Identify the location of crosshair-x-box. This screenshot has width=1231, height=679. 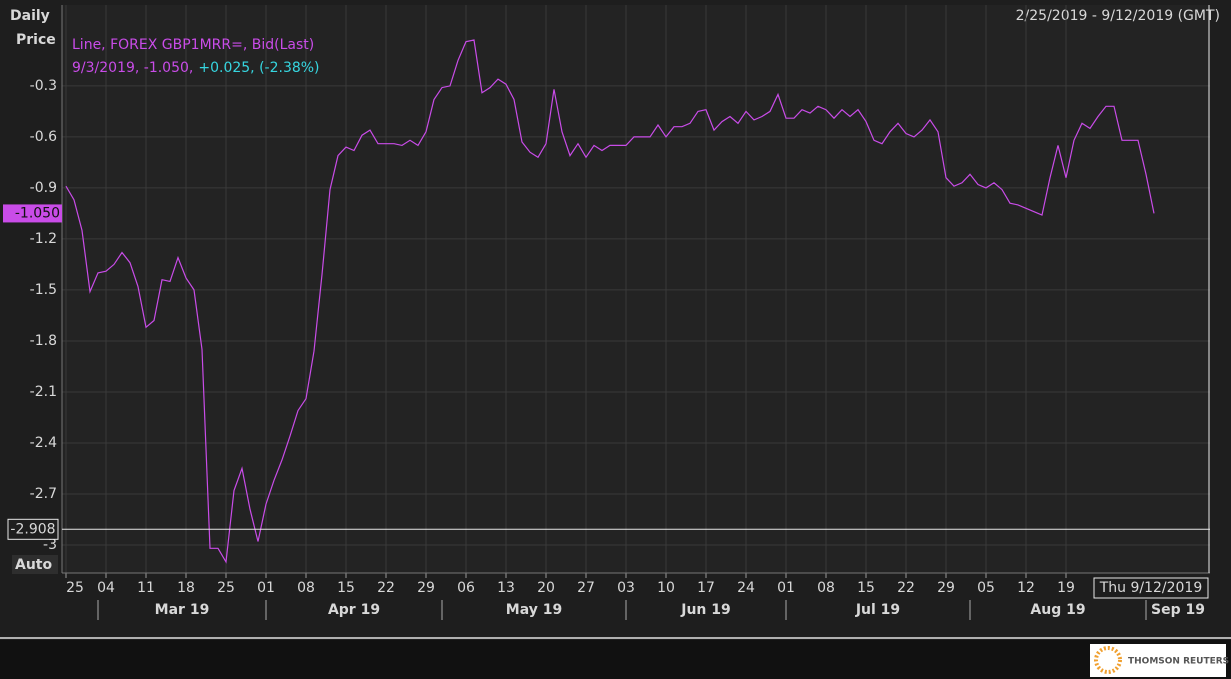
(1151, 588).